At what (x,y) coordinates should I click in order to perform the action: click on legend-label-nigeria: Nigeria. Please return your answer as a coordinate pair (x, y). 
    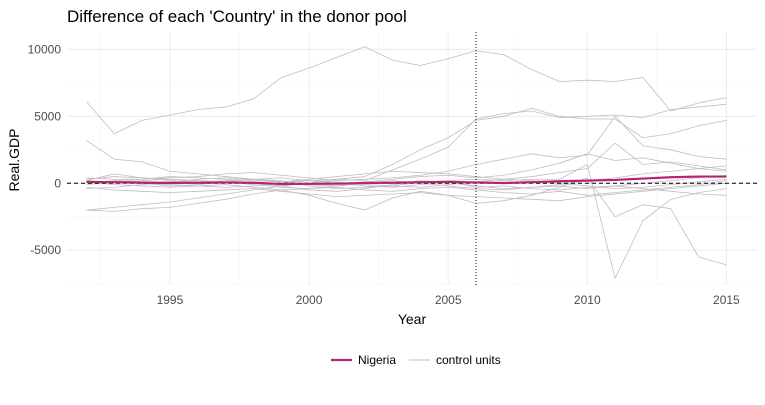
    Looking at the image, I should click on (377, 360).